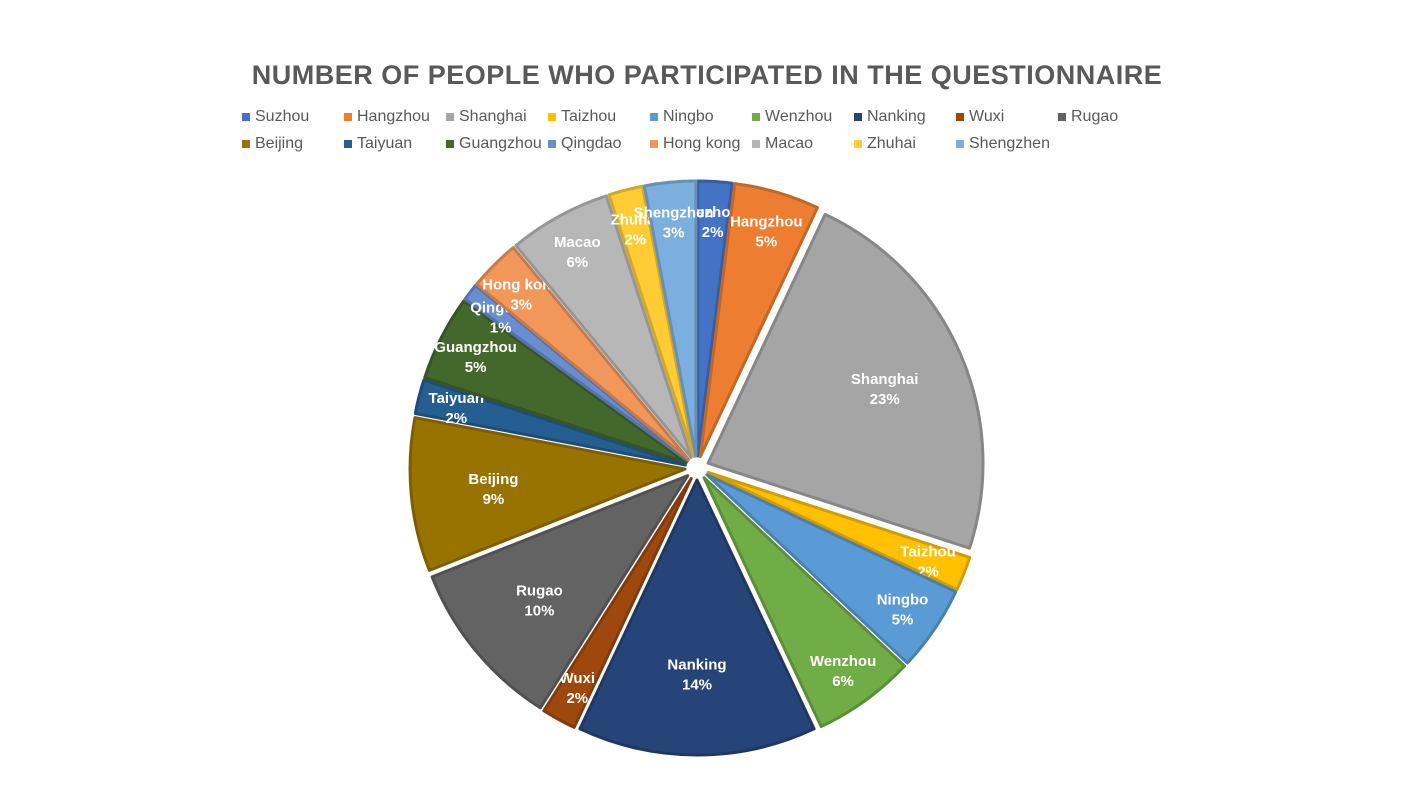 This screenshot has width=1414, height=794. I want to click on pie-slice-taizhou, so click(839, 531).